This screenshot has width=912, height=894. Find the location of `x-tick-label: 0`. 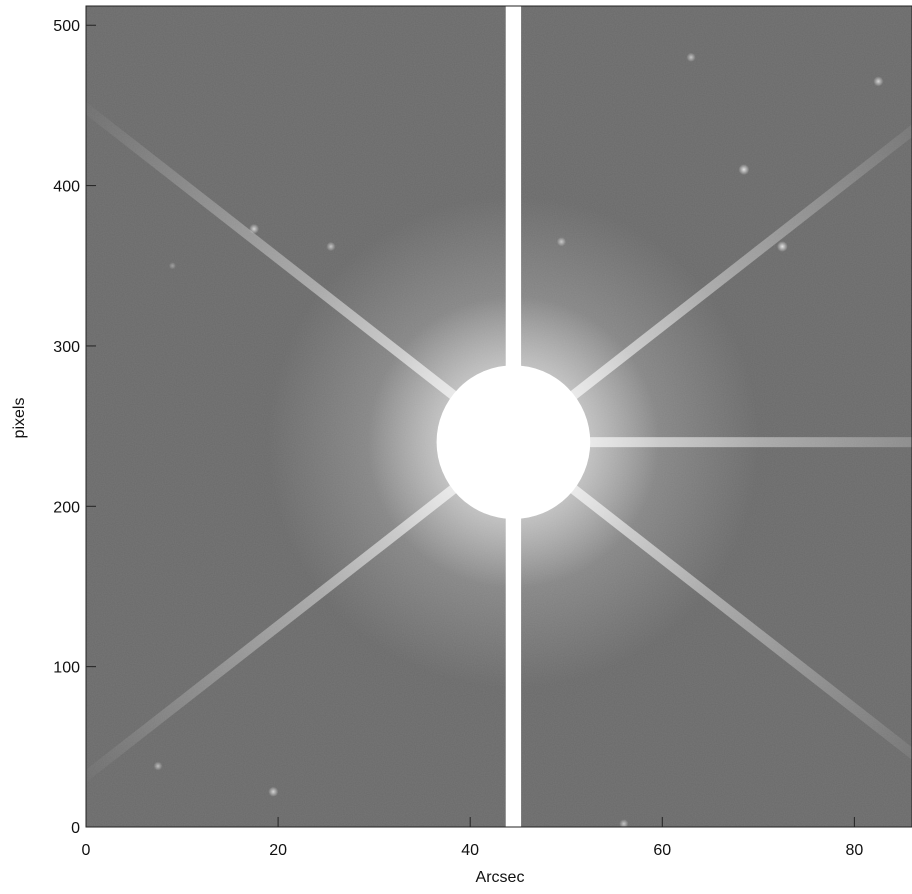

x-tick-label: 0 is located at coordinates (86, 850).